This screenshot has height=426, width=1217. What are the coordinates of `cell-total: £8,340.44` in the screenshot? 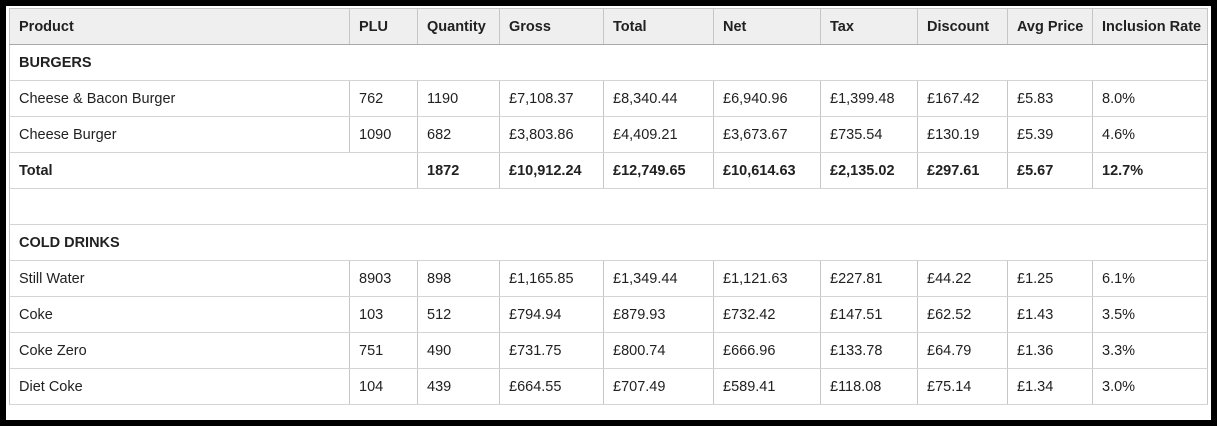 It's located at (658, 98).